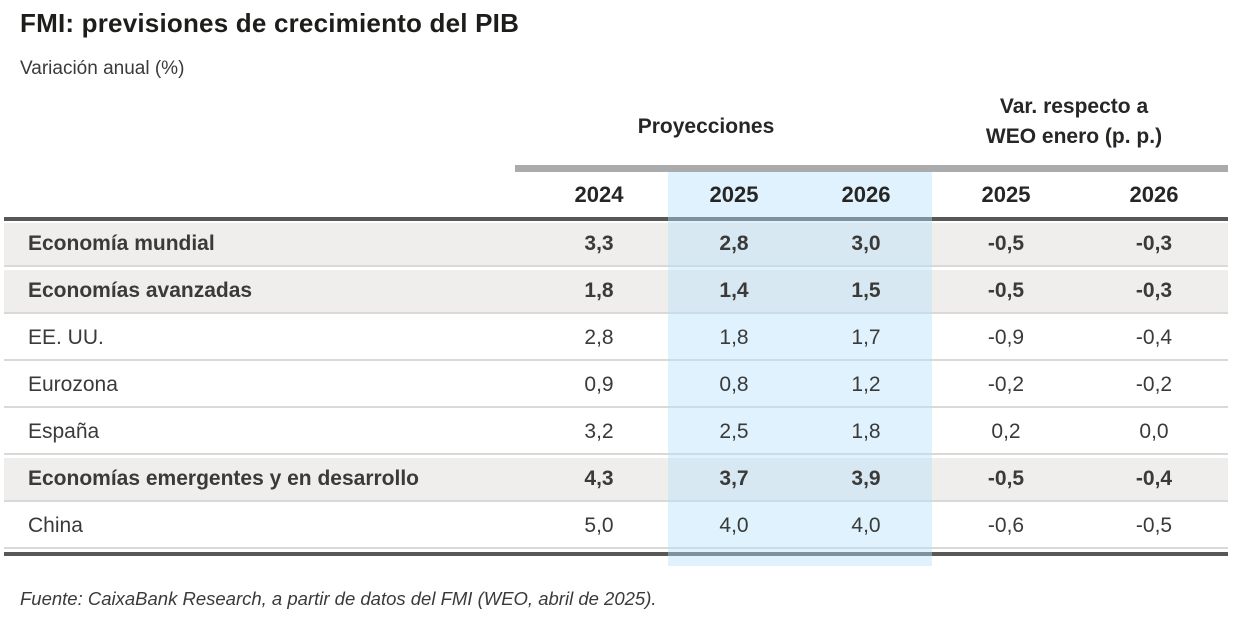 This screenshot has height=620, width=1242. I want to click on table-top-rule, so click(616, 219).